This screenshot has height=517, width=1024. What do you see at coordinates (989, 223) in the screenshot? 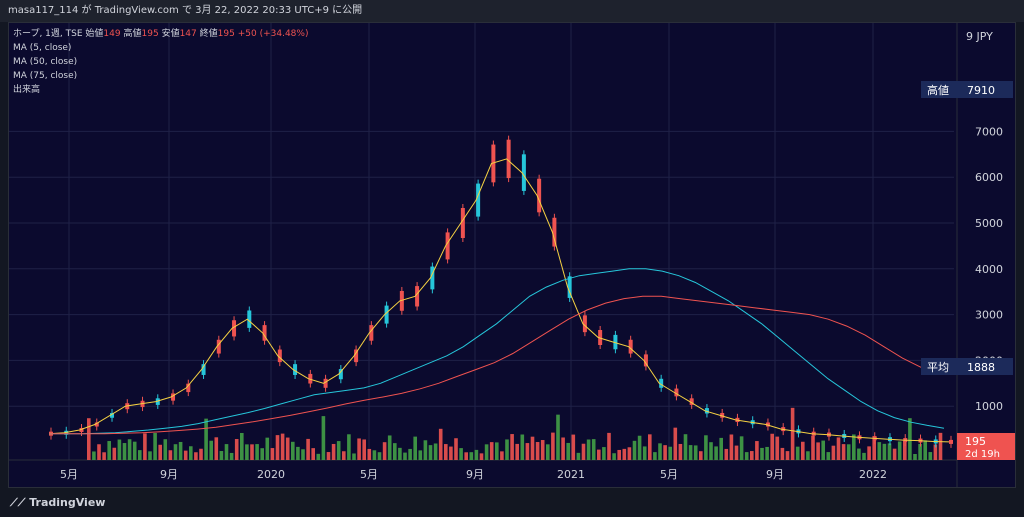
I see `y-tick-label: 5000` at bounding box center [989, 223].